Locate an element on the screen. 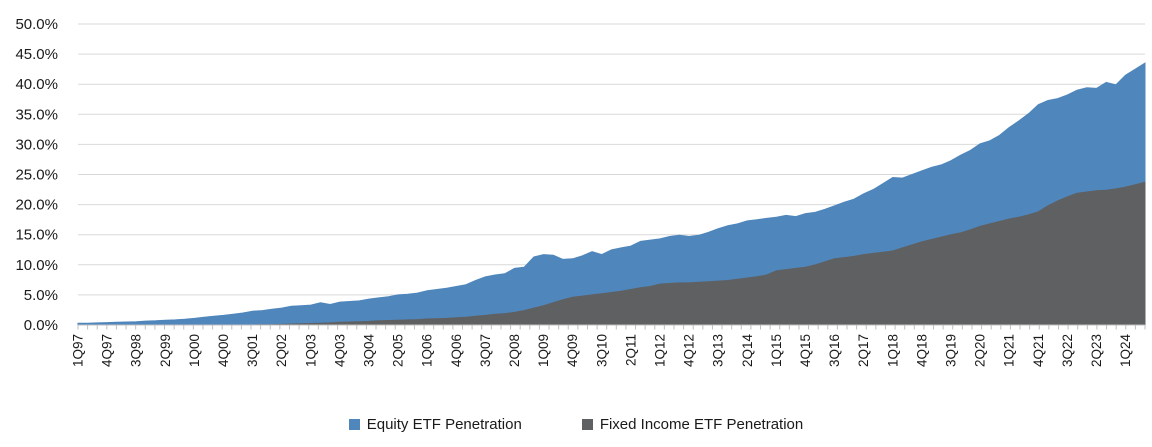  fixed-income-swatch-icon is located at coordinates (587, 424).